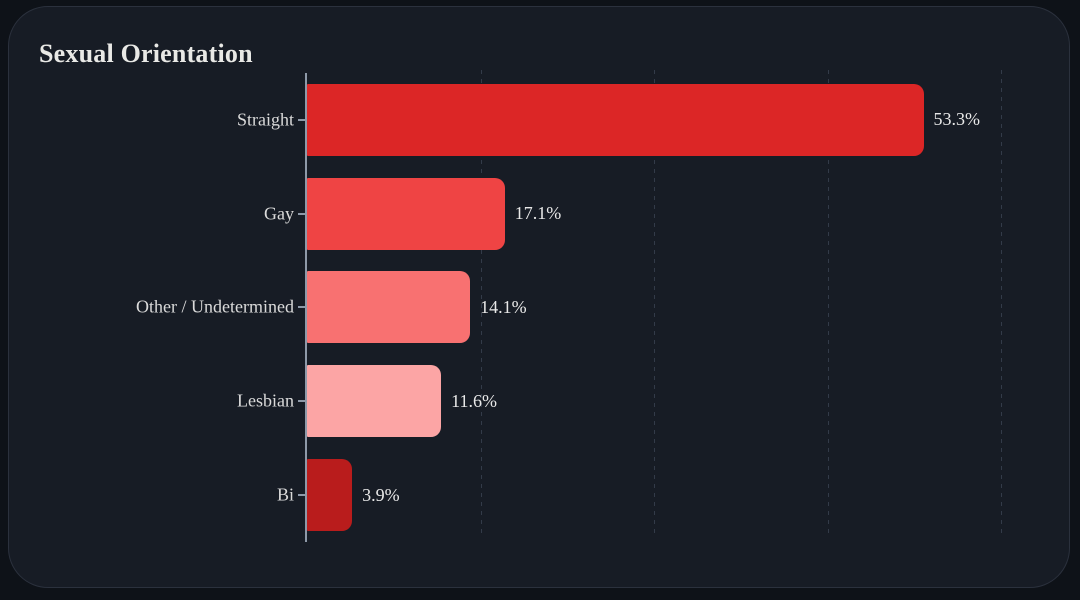 This screenshot has width=1080, height=600. I want to click on value-label: 17.1%, so click(538, 213).